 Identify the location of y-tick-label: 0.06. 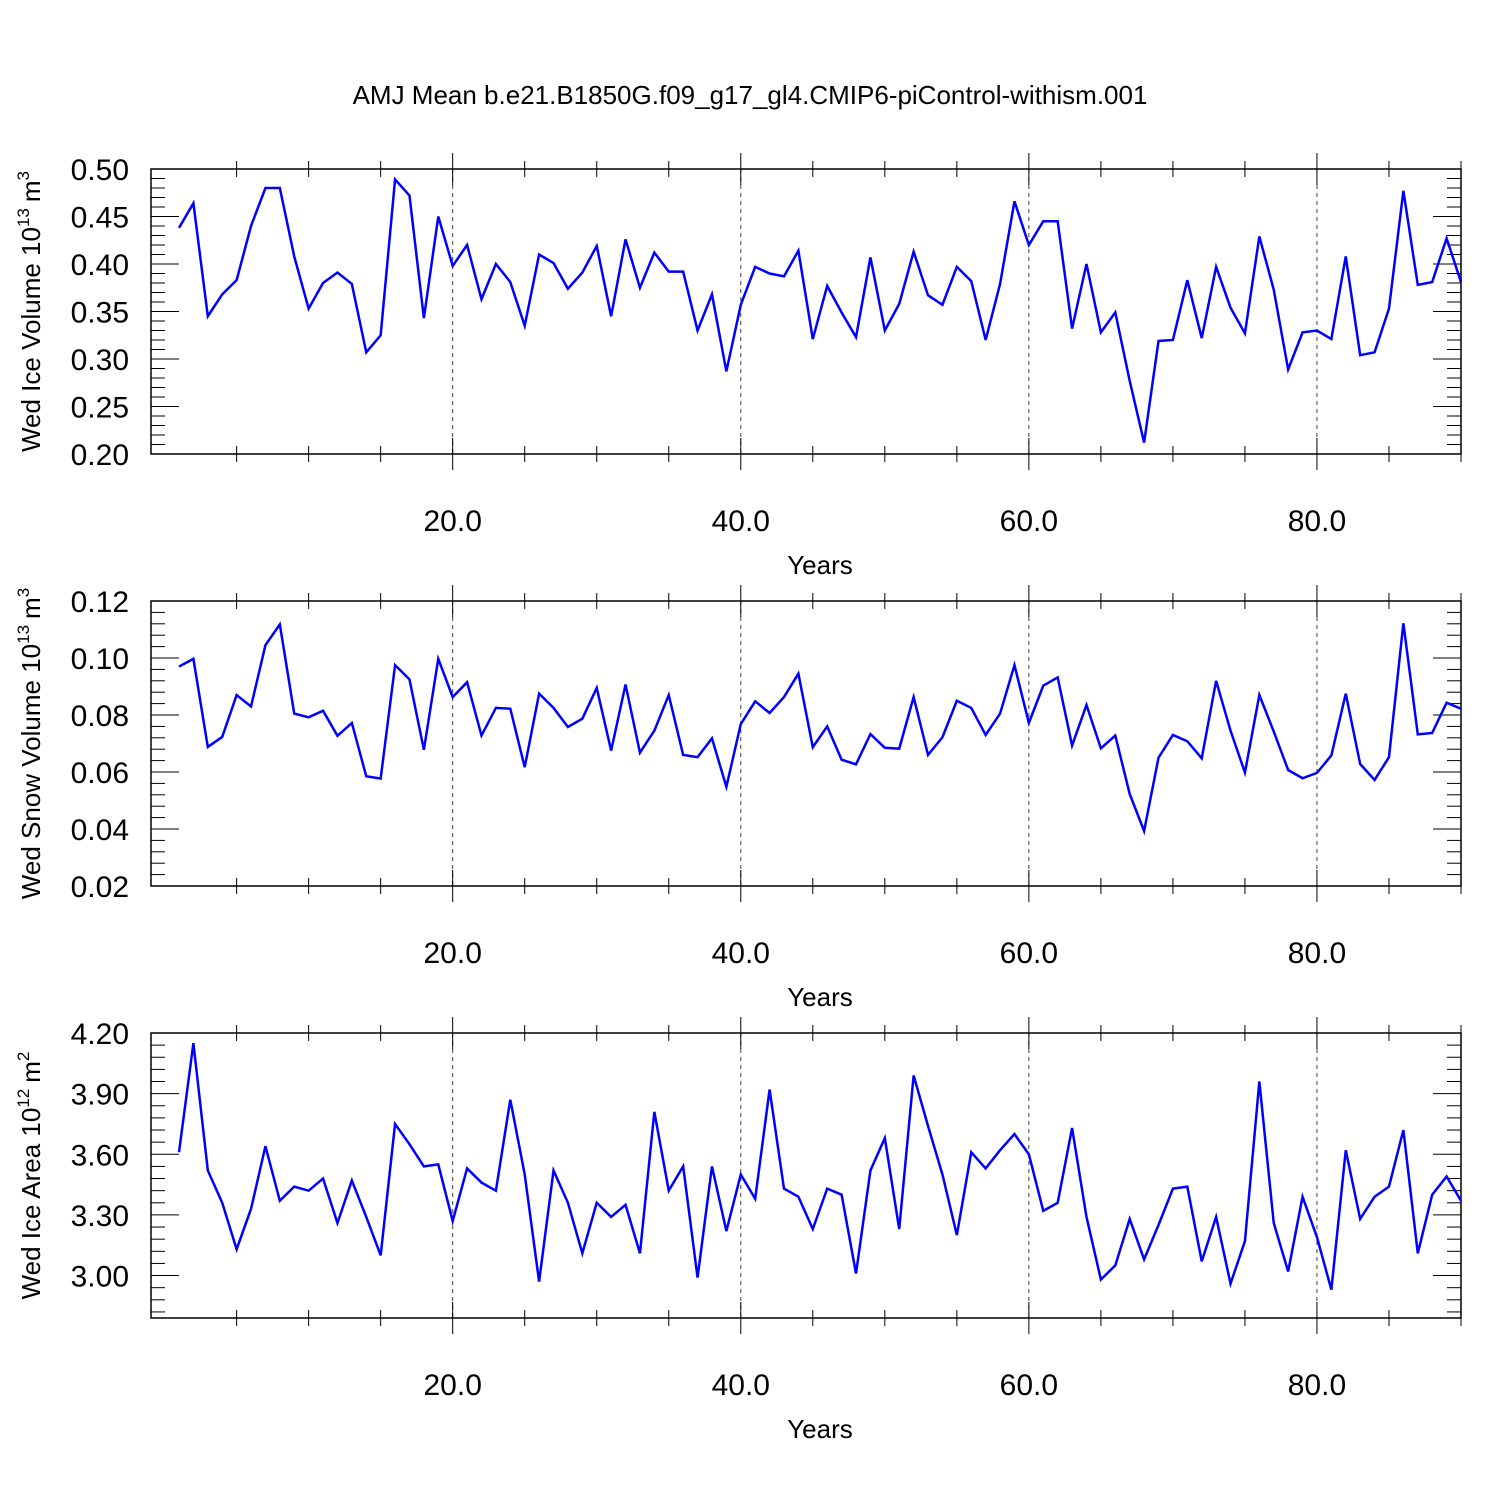
(100, 773).